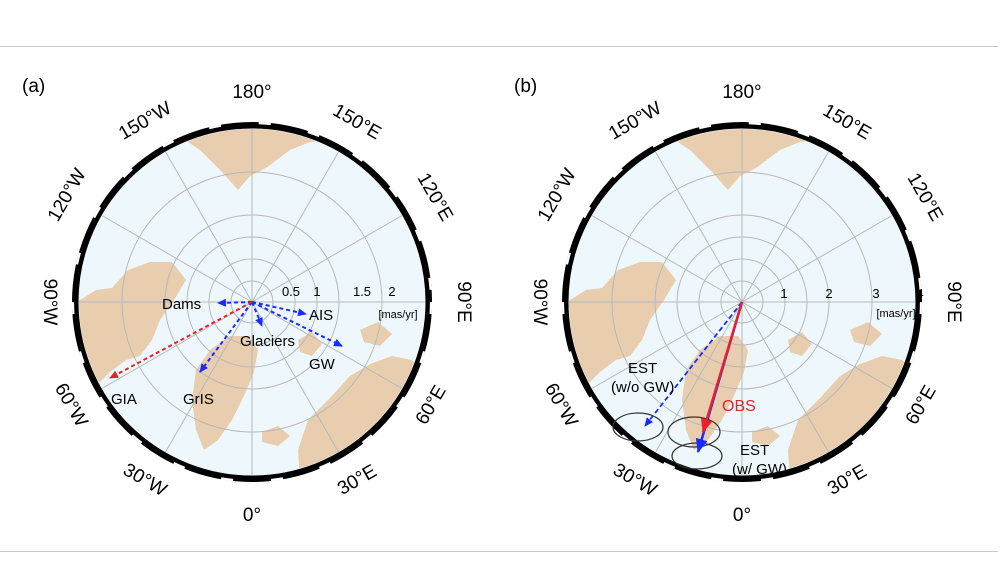 The height and width of the screenshot is (564, 1000). I want to click on vector-obs, so click(722, 367).